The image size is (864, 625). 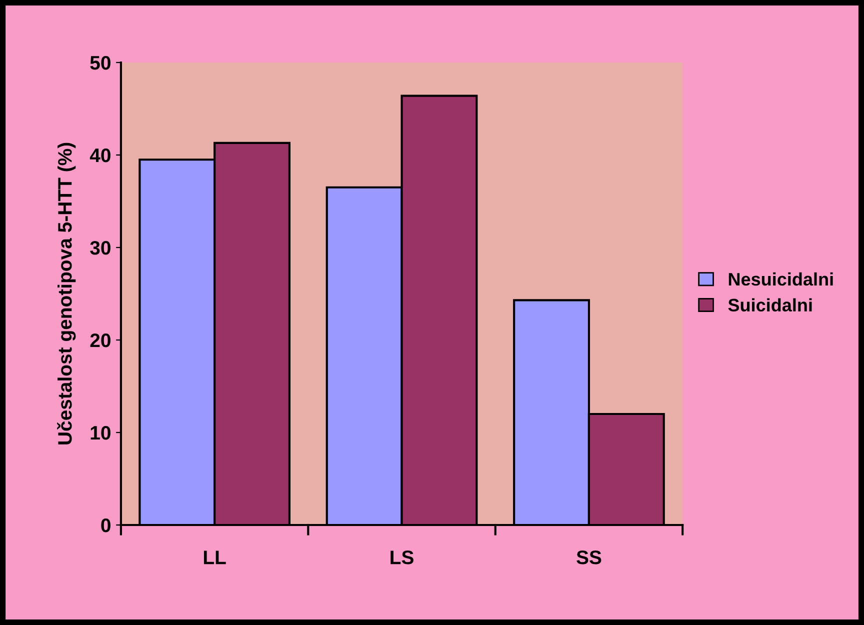 I want to click on y-tick-label: 10, so click(x=100, y=433).